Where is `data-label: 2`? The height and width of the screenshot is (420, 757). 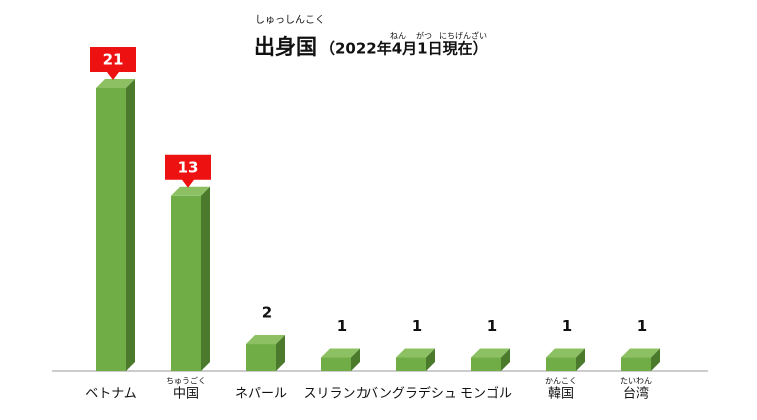
data-label: 2 is located at coordinates (267, 313).